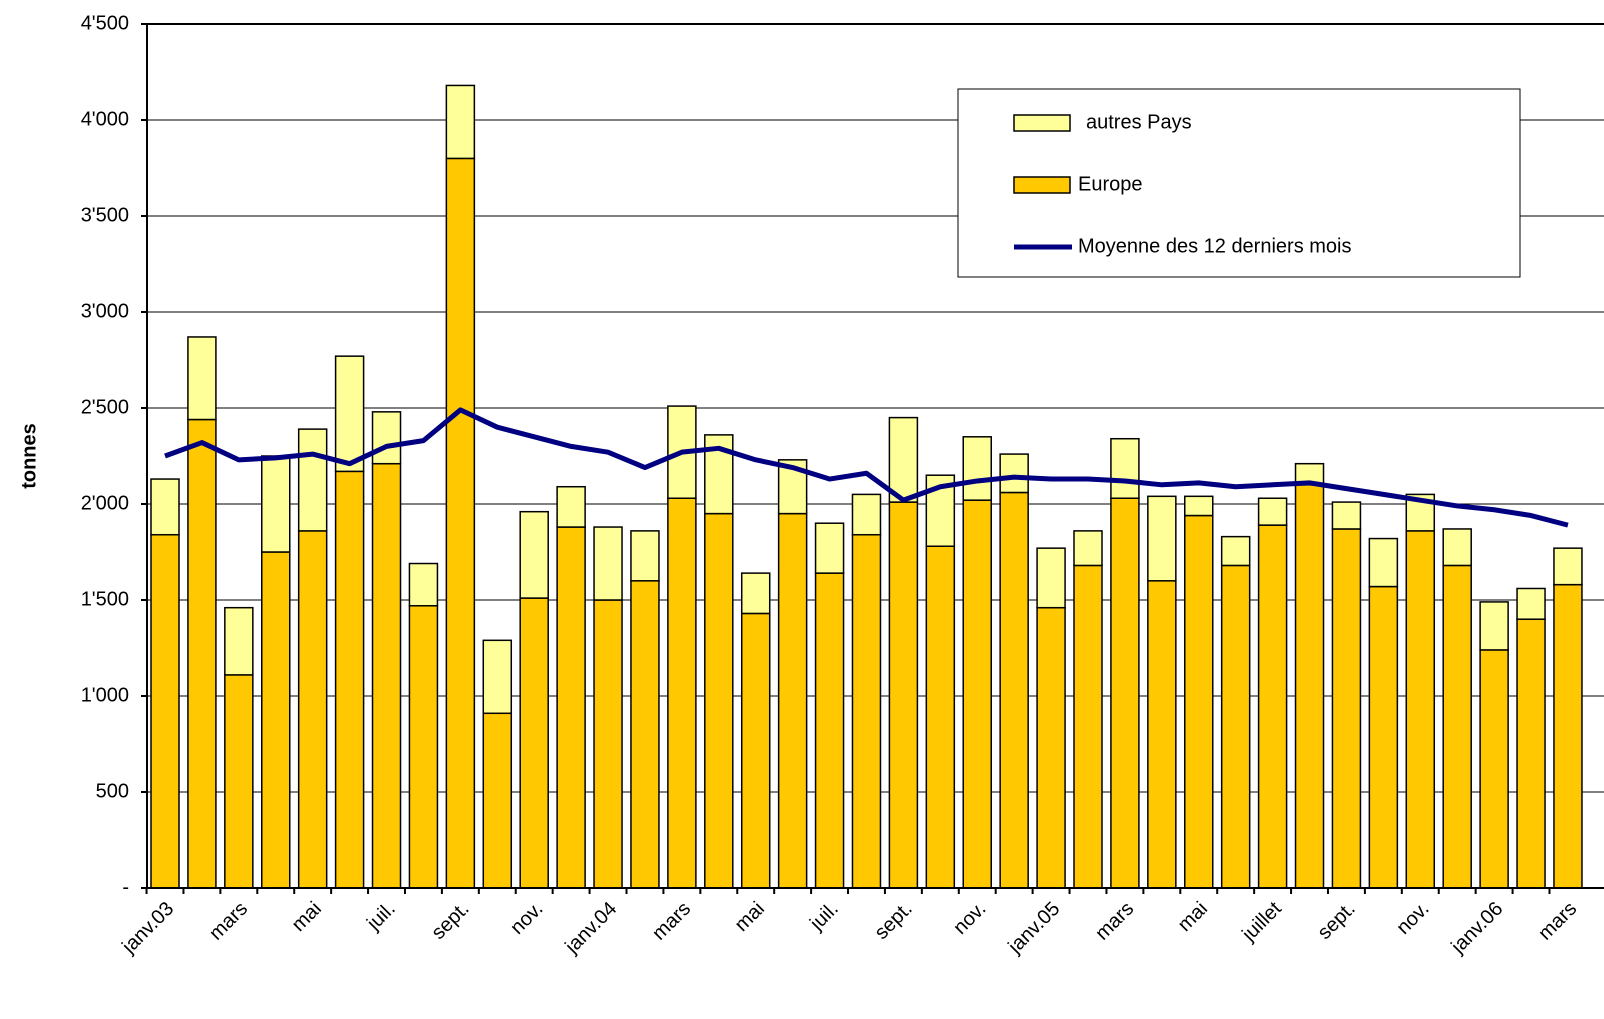  Describe the element at coordinates (105, 215) in the screenshot. I see `y-tick-label: 3'500` at that location.